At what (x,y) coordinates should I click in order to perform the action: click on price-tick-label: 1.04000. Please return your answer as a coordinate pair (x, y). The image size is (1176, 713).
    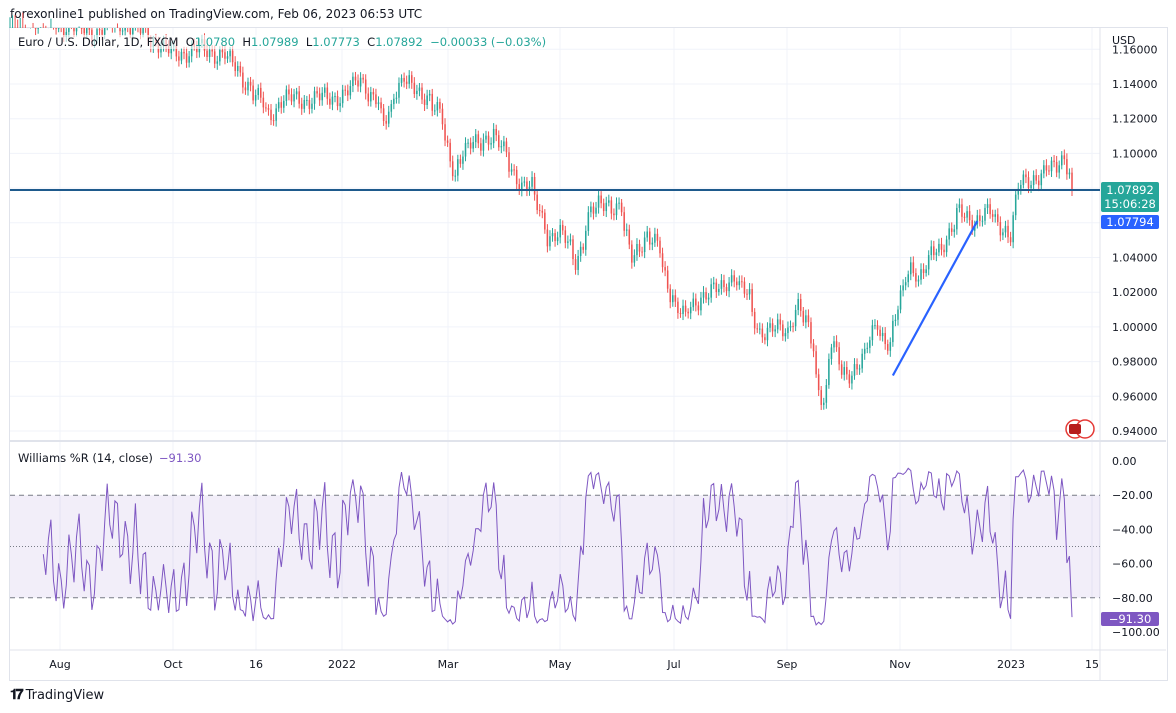
    Looking at the image, I should click on (1135, 258).